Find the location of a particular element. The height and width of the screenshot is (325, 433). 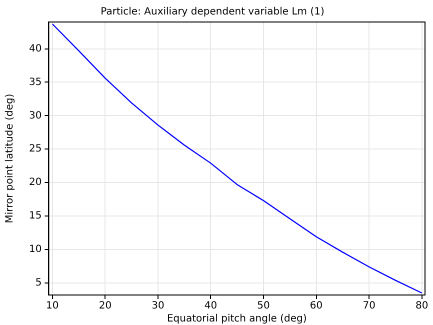

y-tick-label: 35 is located at coordinates (35, 82).